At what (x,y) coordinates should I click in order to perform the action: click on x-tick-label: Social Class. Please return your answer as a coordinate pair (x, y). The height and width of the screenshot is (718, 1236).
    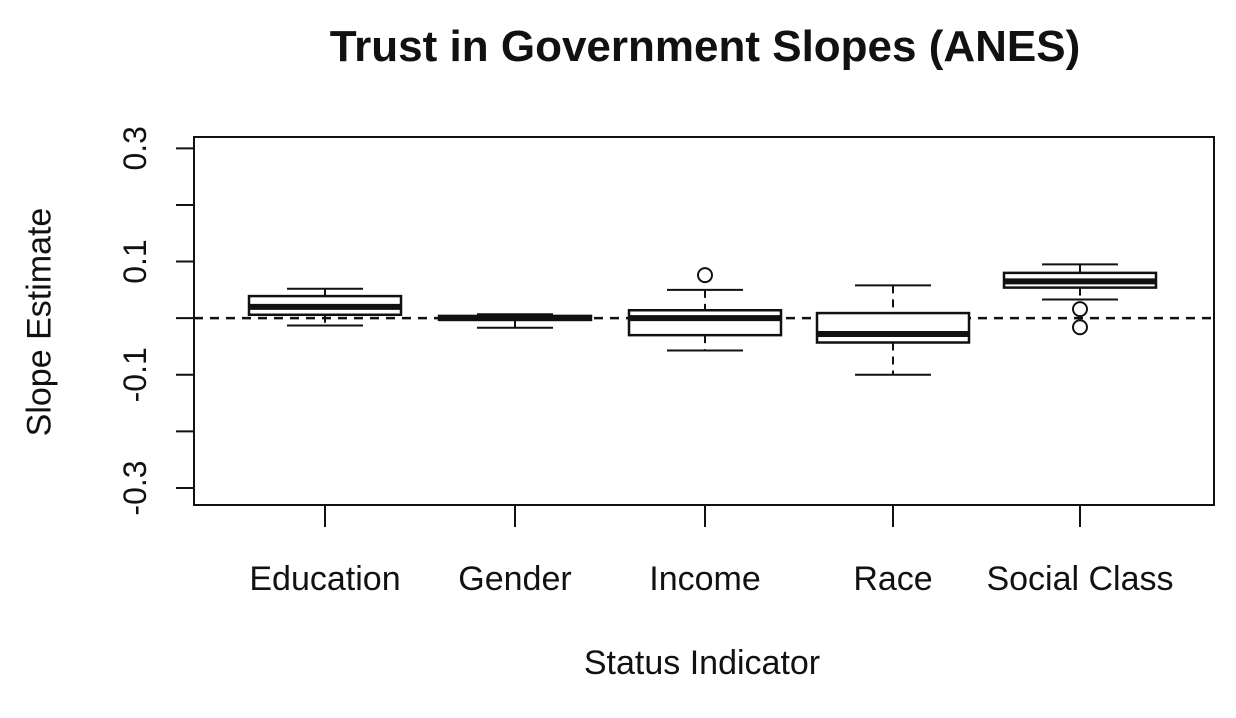
    Looking at the image, I should click on (1079, 579).